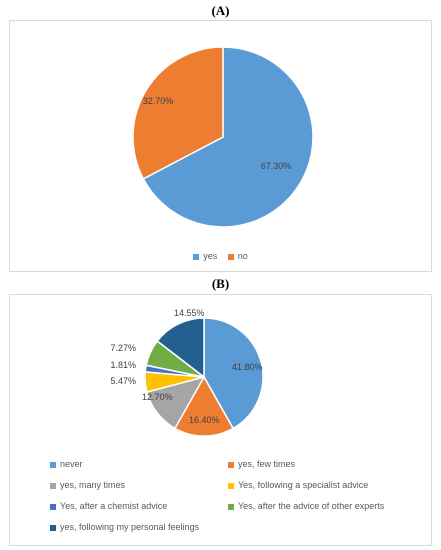  I want to click on legend-b-item: never, so click(66, 464).